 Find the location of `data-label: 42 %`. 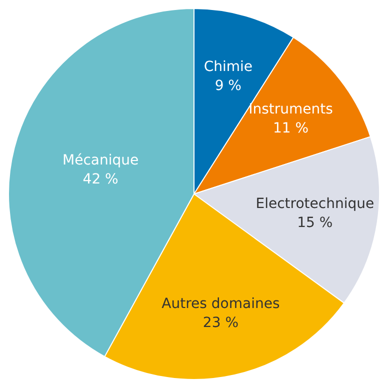

data-label: 42 % is located at coordinates (100, 180).